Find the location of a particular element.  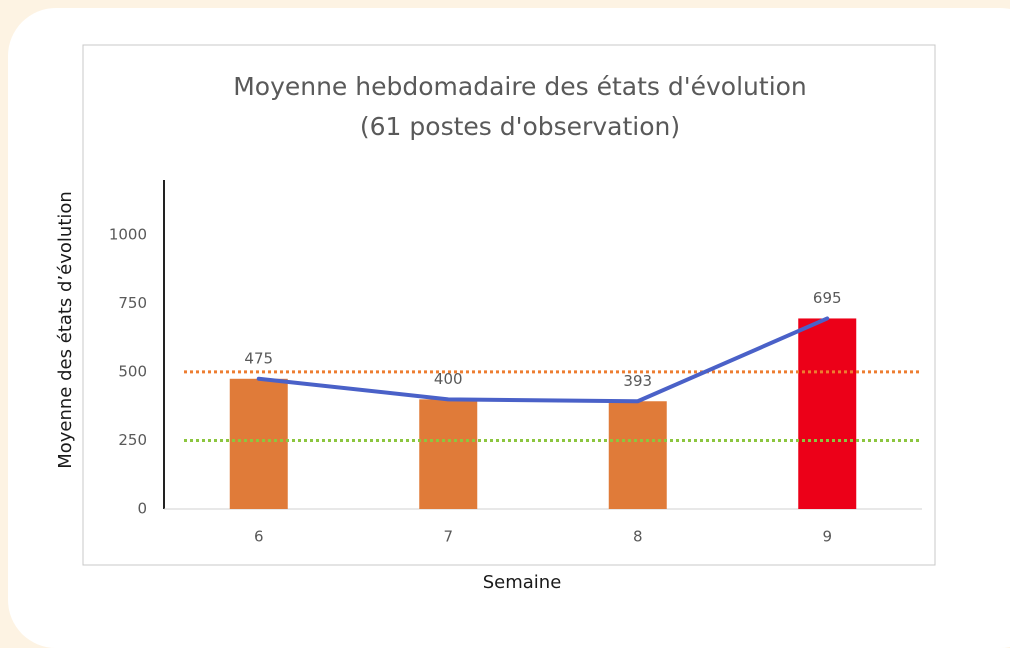

x-tick-label: 9 is located at coordinates (827, 537).